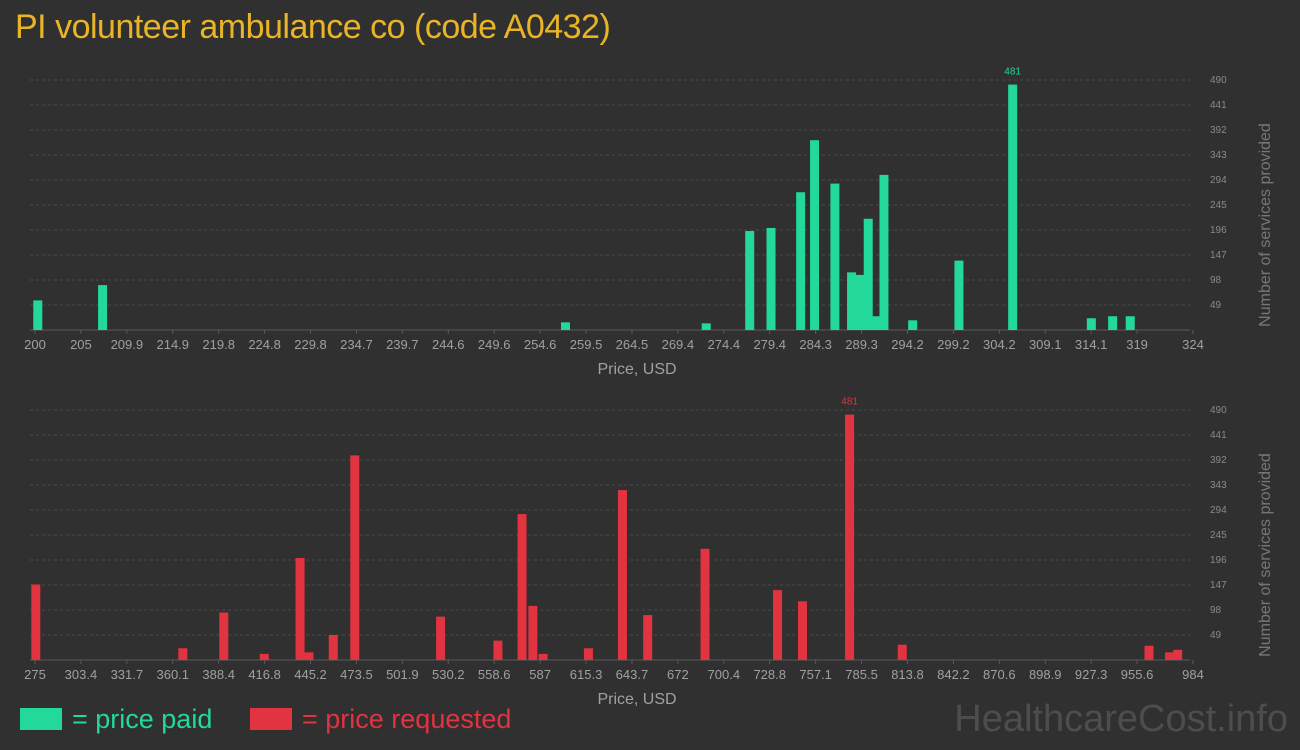 Image resolution: width=1300 pixels, height=750 pixels. I want to click on watermark: HealthcareCost.info, so click(1121, 719).